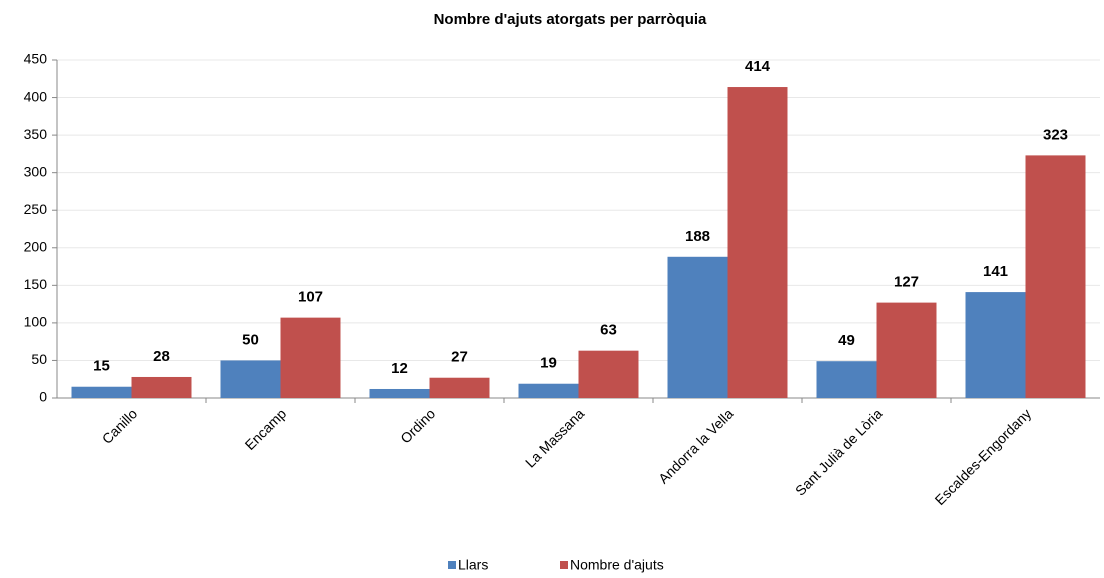 Image resolution: width=1104 pixels, height=578 pixels. Describe the element at coordinates (473, 565) in the screenshot. I see `legend-label: Llars` at that location.